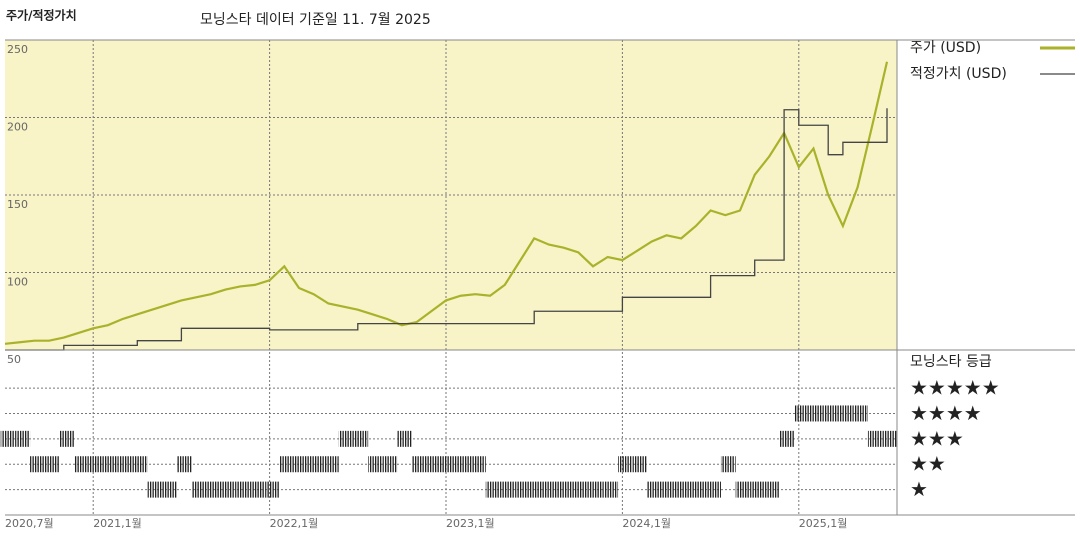 Image resolution: width=1080 pixels, height=540 pixels. What do you see at coordinates (41, 15) in the screenshot?
I see `chart-title: 주가/적정가치` at bounding box center [41, 15].